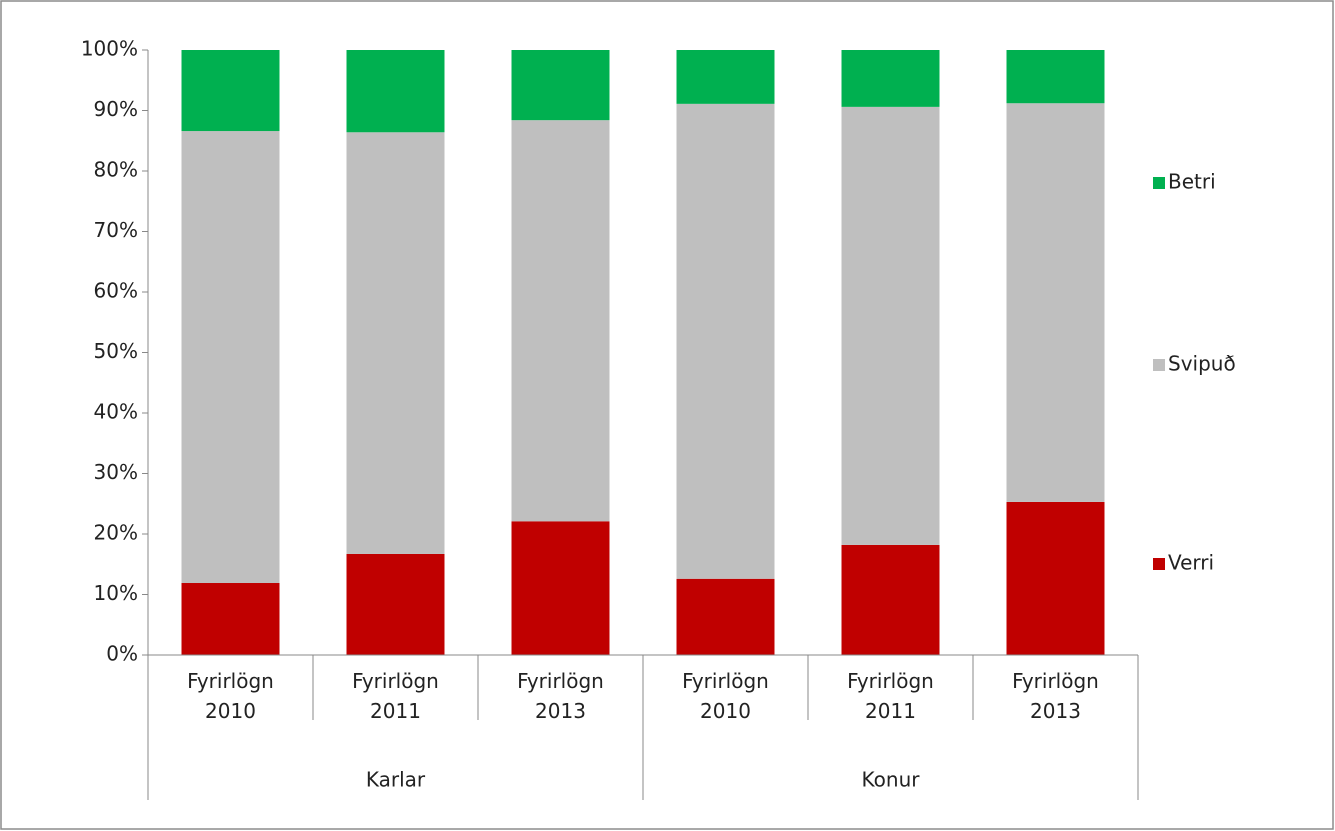 The image size is (1335, 831). I want to click on y-tick-label: 50%, so click(116, 351).